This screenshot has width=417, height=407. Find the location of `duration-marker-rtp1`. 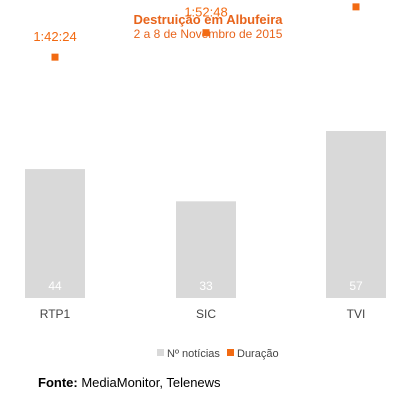

duration-marker-rtp1 is located at coordinates (55, 57).